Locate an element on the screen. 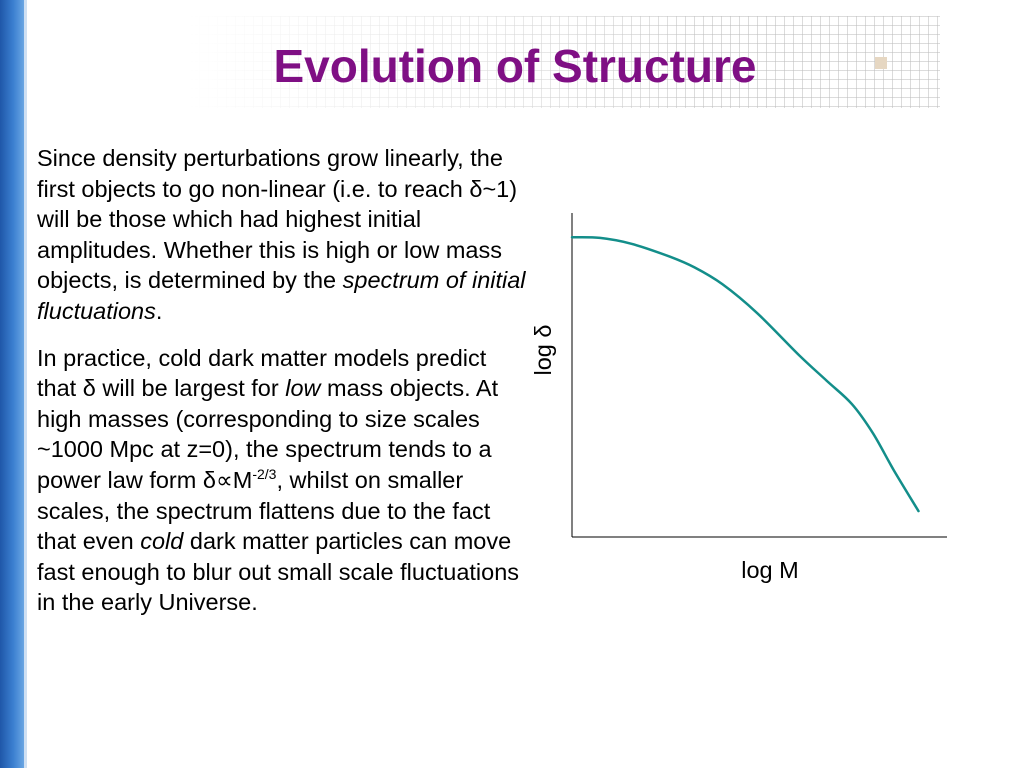 Image resolution: width=1024 pixels, height=768 pixels. spectrum-curve is located at coordinates (745, 374).